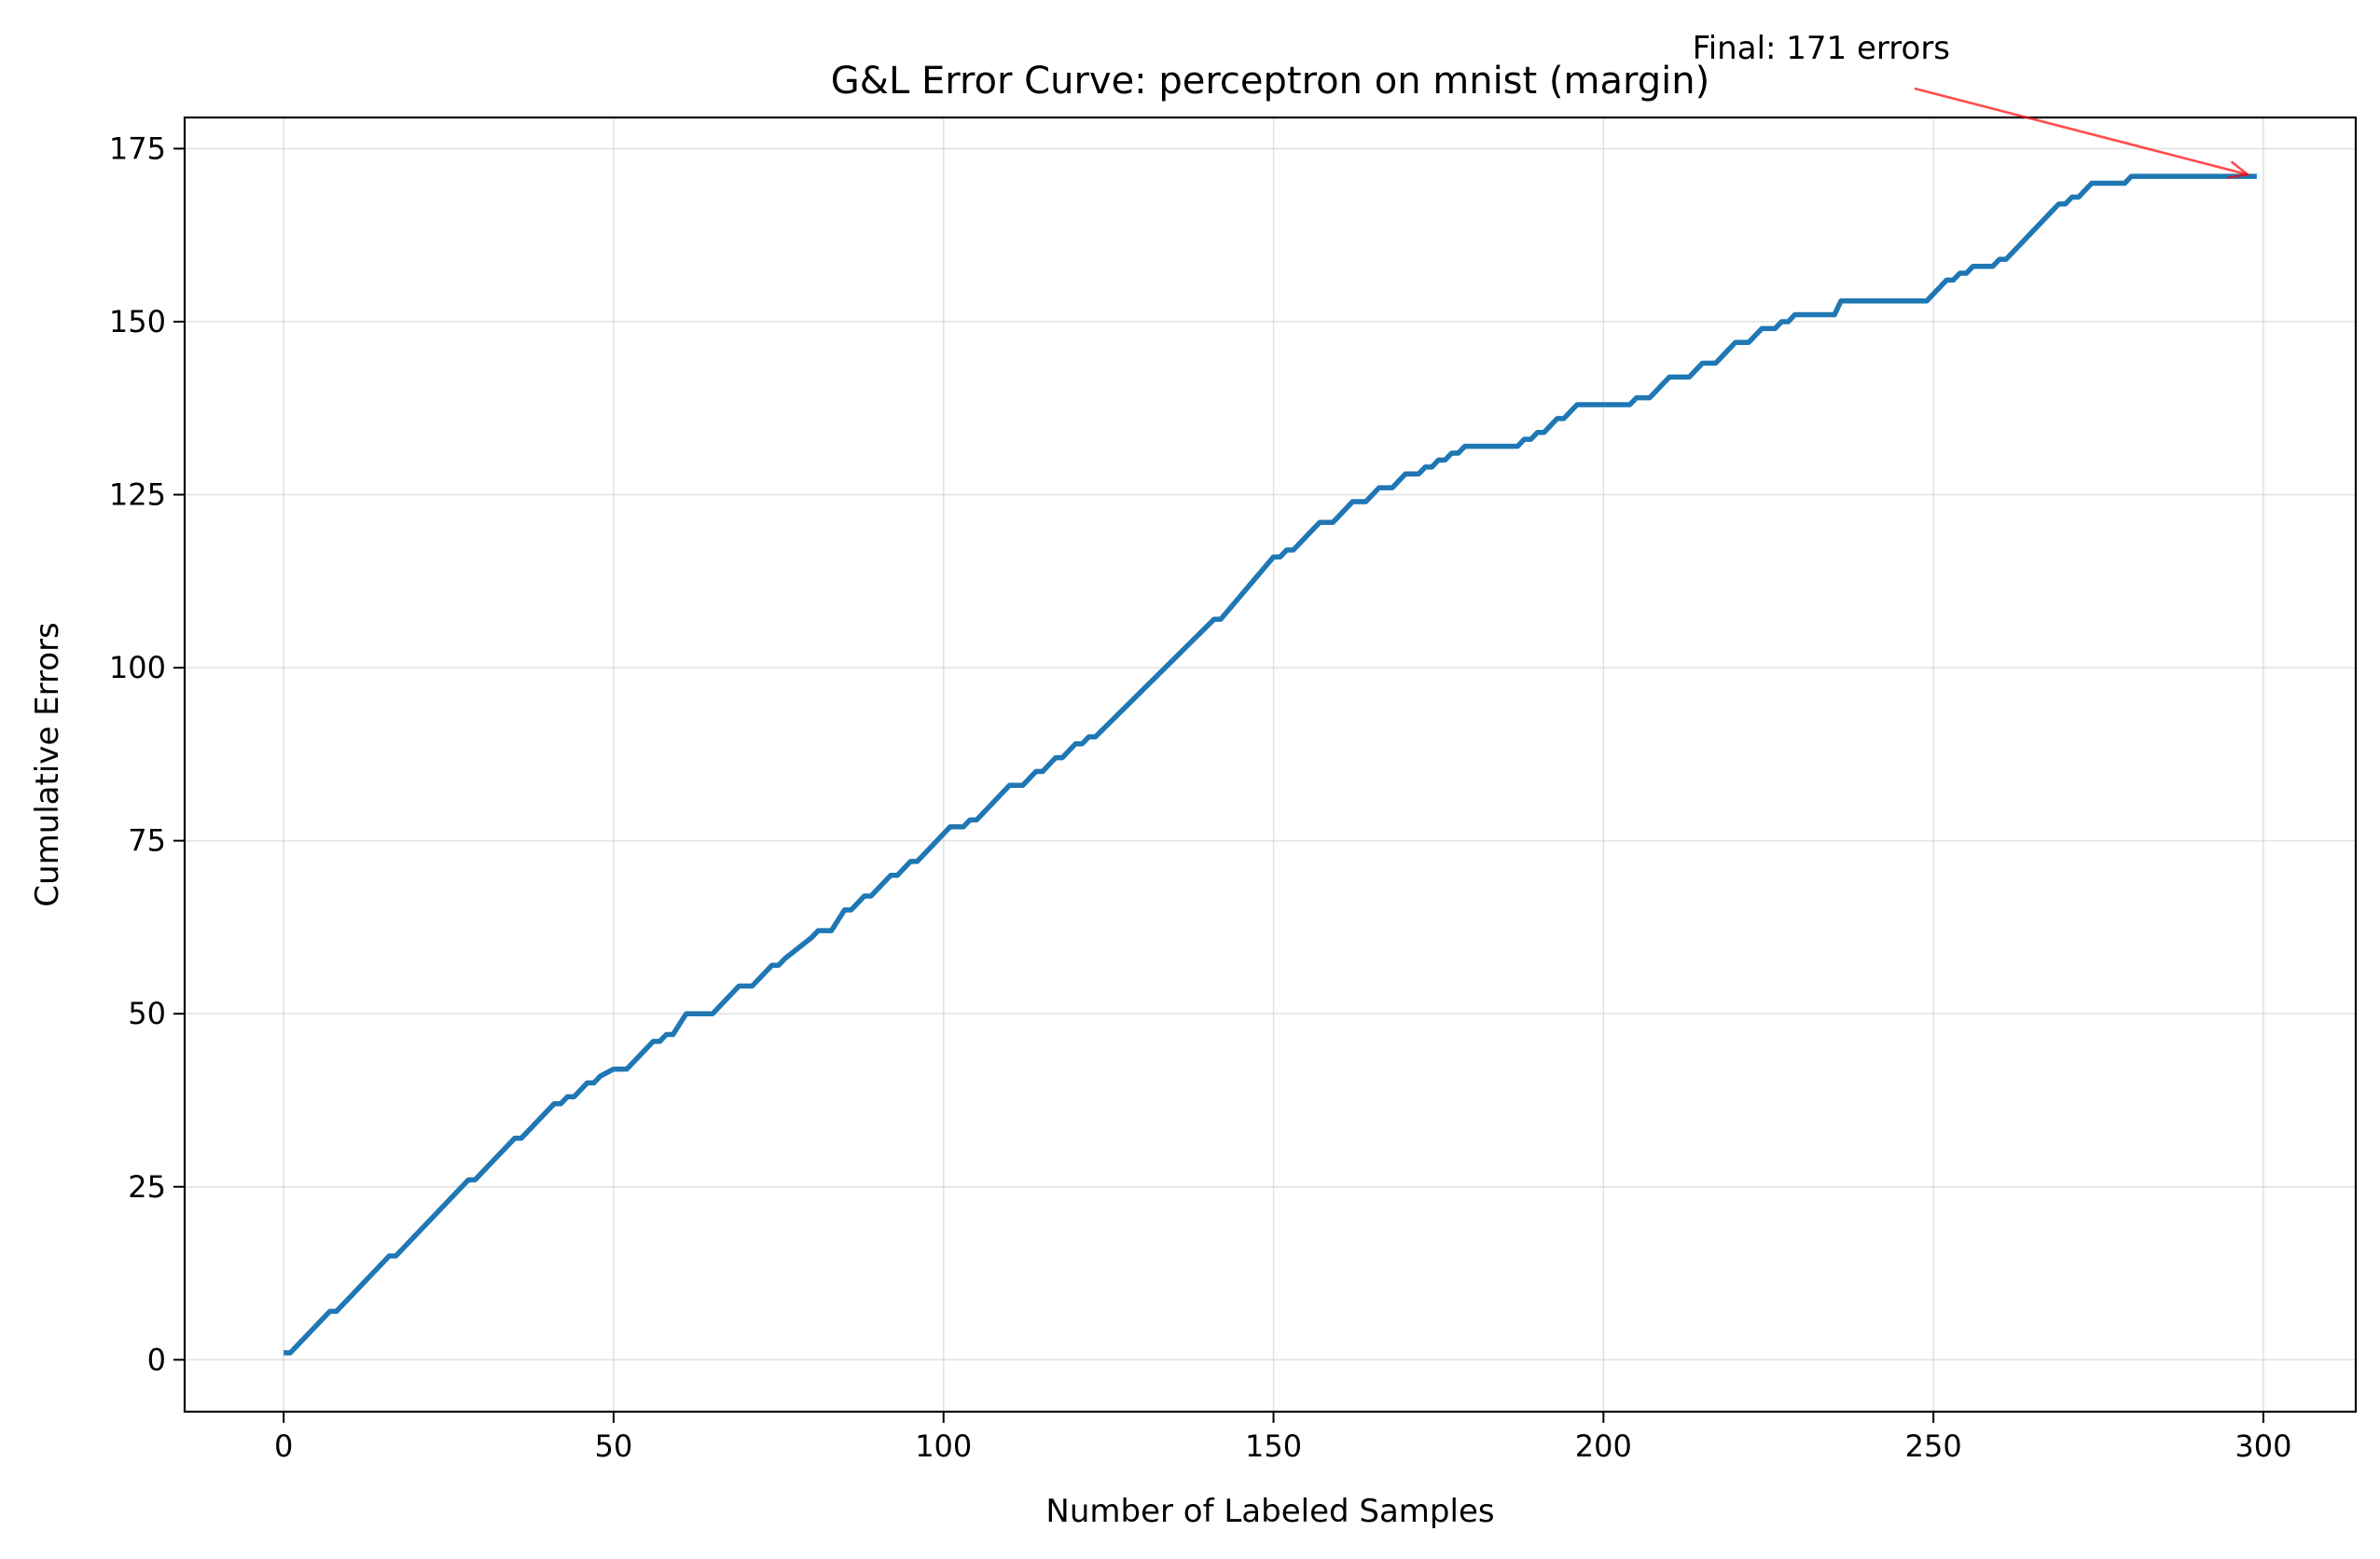  I want to click on y-tick-label: 75, so click(147, 841).